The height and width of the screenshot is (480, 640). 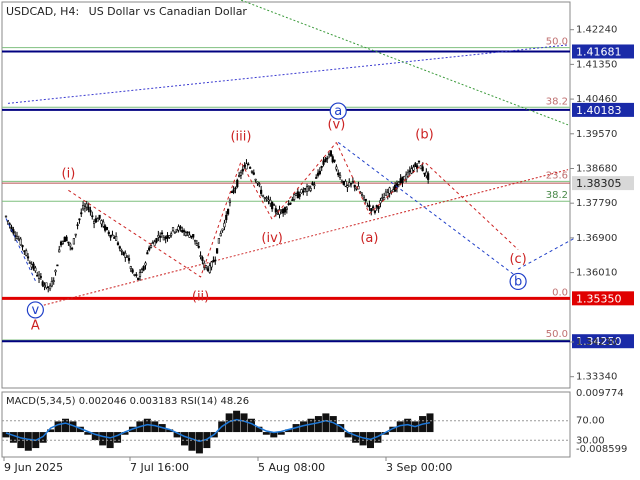 I want to click on price-level-box, so click(x=603, y=51).